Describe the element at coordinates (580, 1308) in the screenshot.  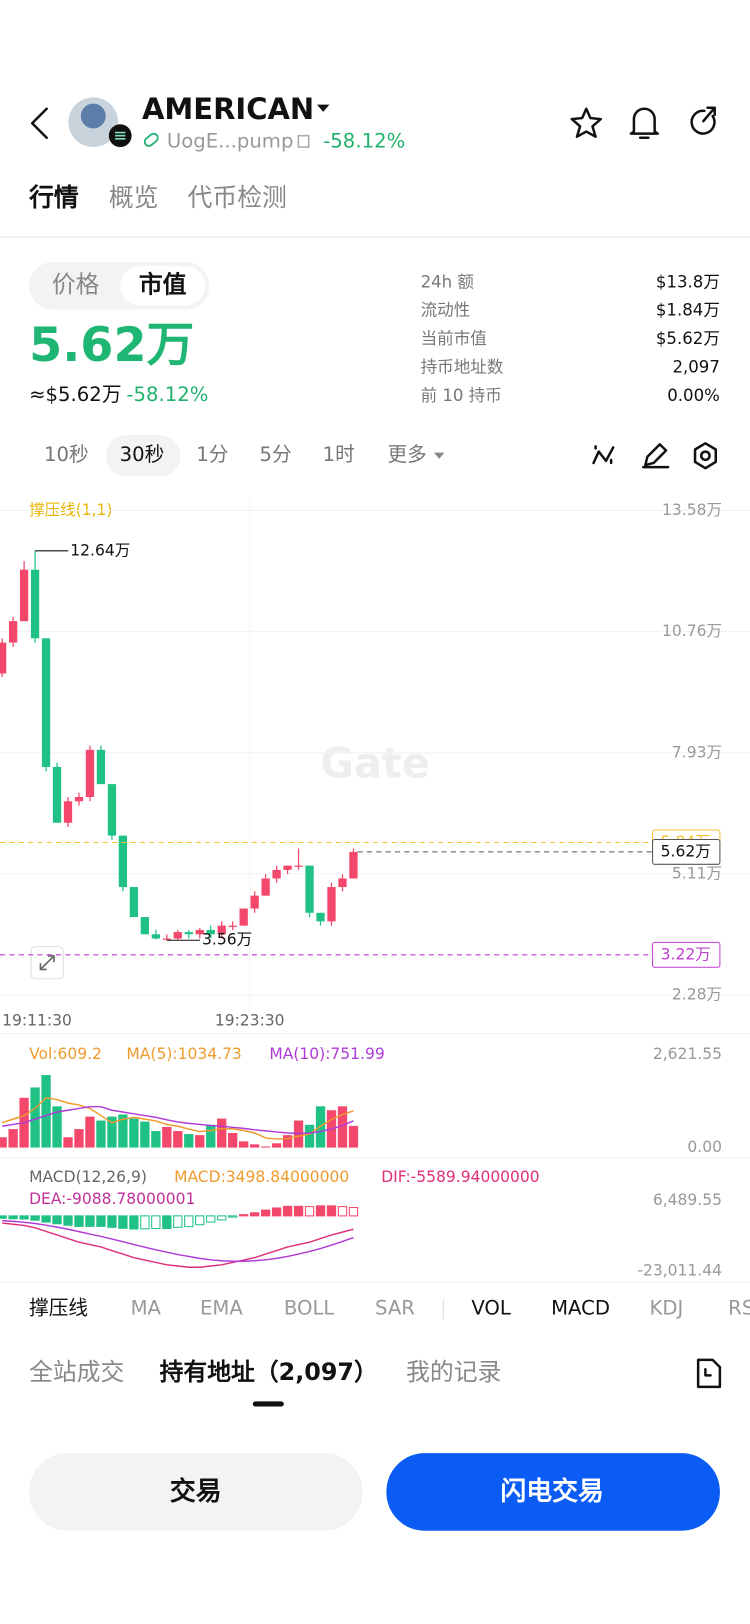
I see `indicator-tab: MACD` at that location.